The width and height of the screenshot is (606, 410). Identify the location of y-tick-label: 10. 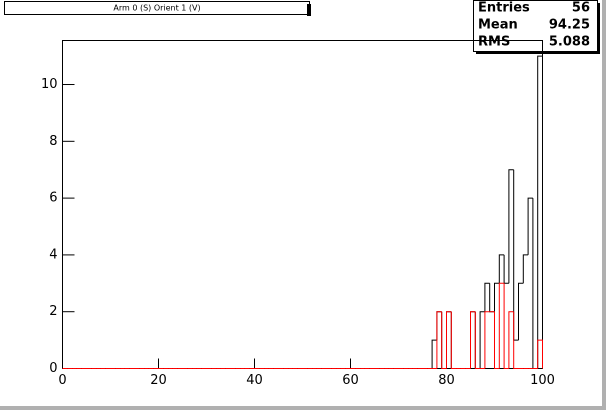
(49, 84).